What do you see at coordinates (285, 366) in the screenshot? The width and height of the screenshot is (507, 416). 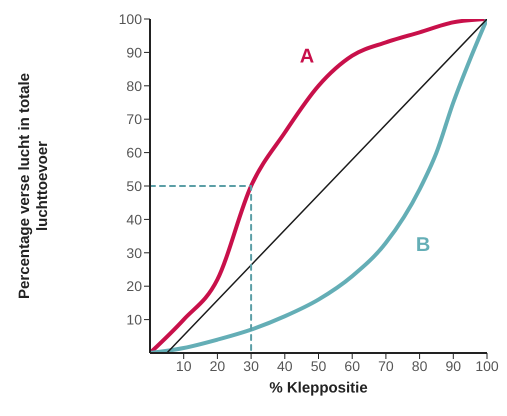 I see `x-tick-label: 40` at bounding box center [285, 366].